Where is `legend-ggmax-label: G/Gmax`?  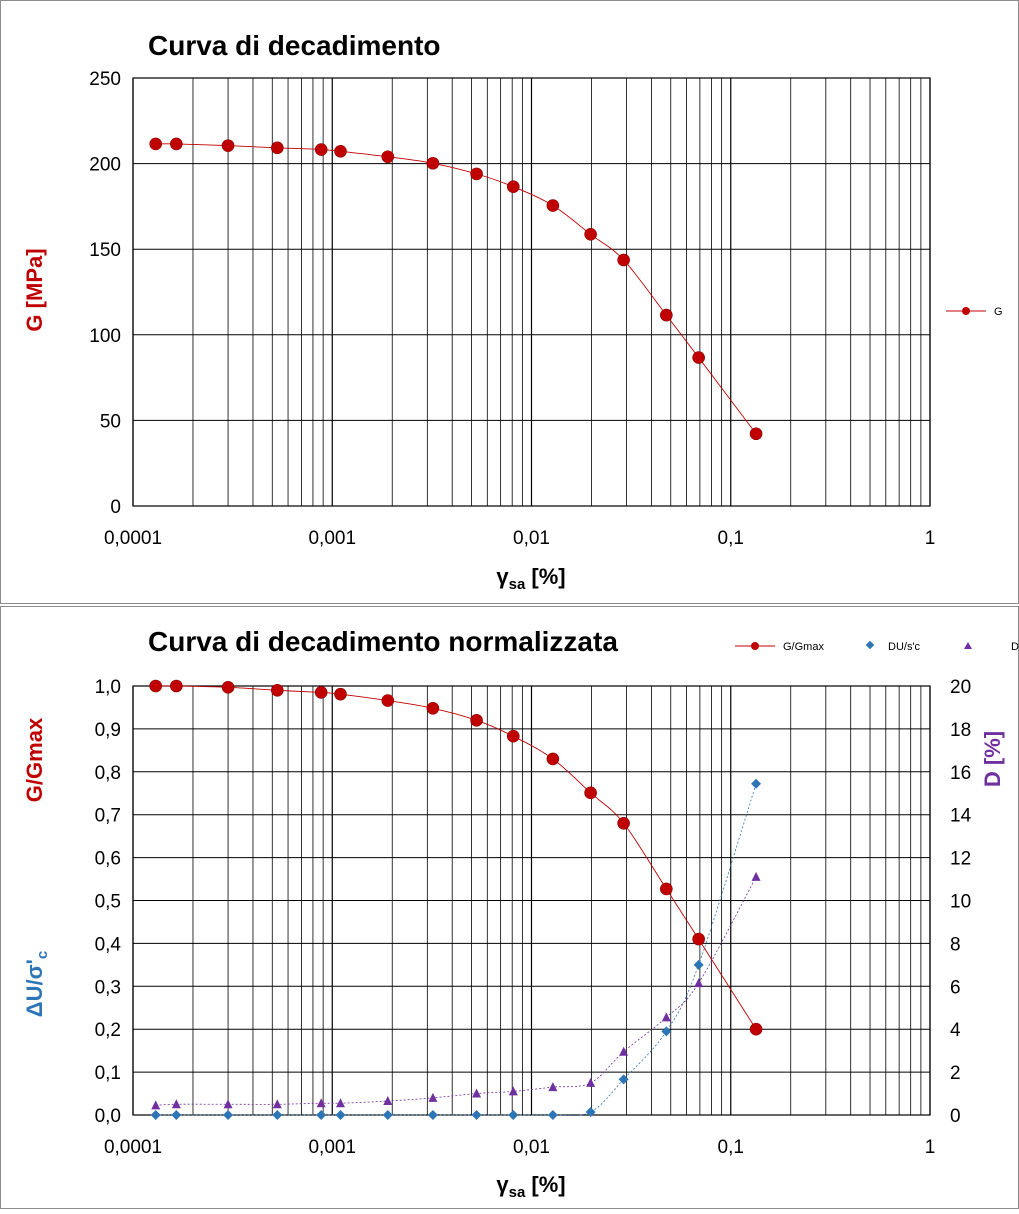
legend-ggmax-label: G/Gmax is located at coordinates (803, 647).